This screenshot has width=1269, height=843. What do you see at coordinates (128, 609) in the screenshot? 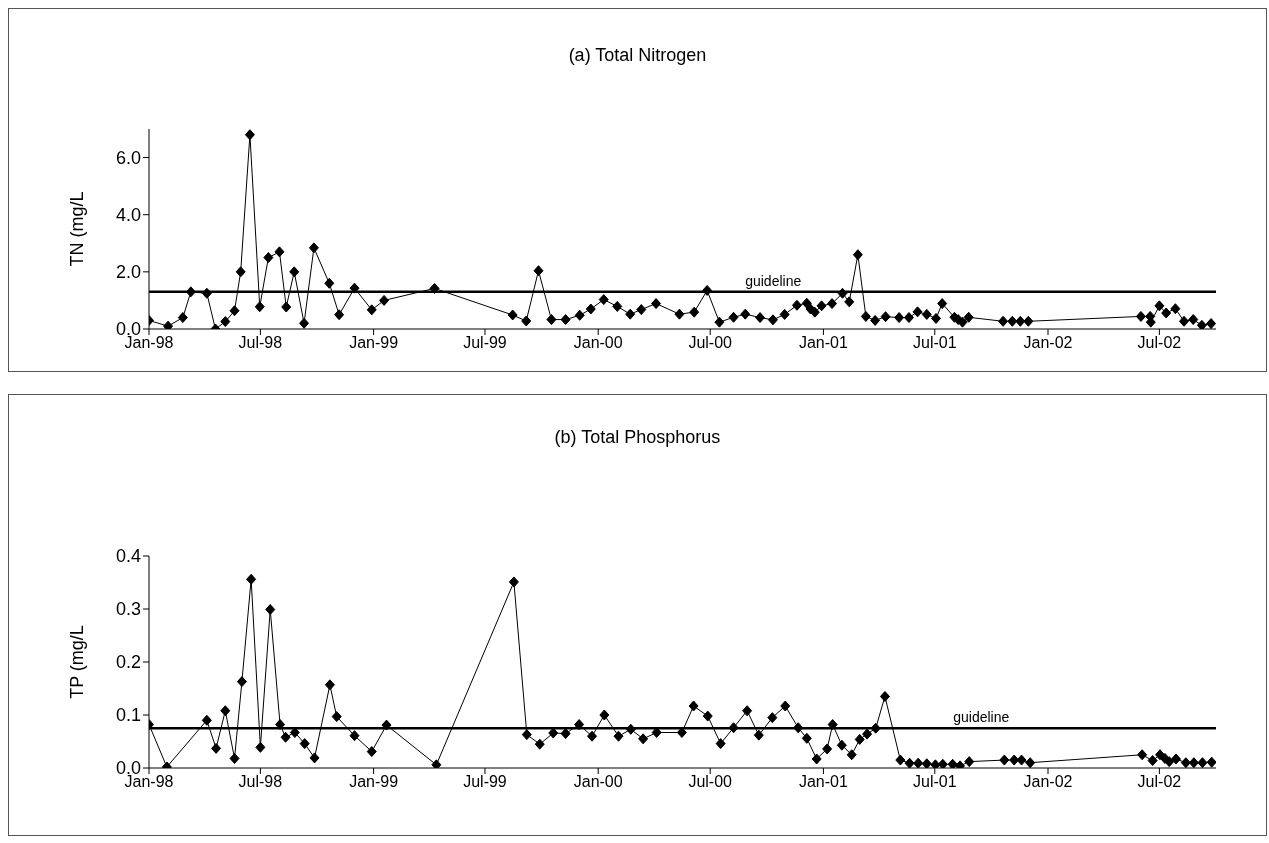
I see `y-tick-label: 0.3` at bounding box center [128, 609].